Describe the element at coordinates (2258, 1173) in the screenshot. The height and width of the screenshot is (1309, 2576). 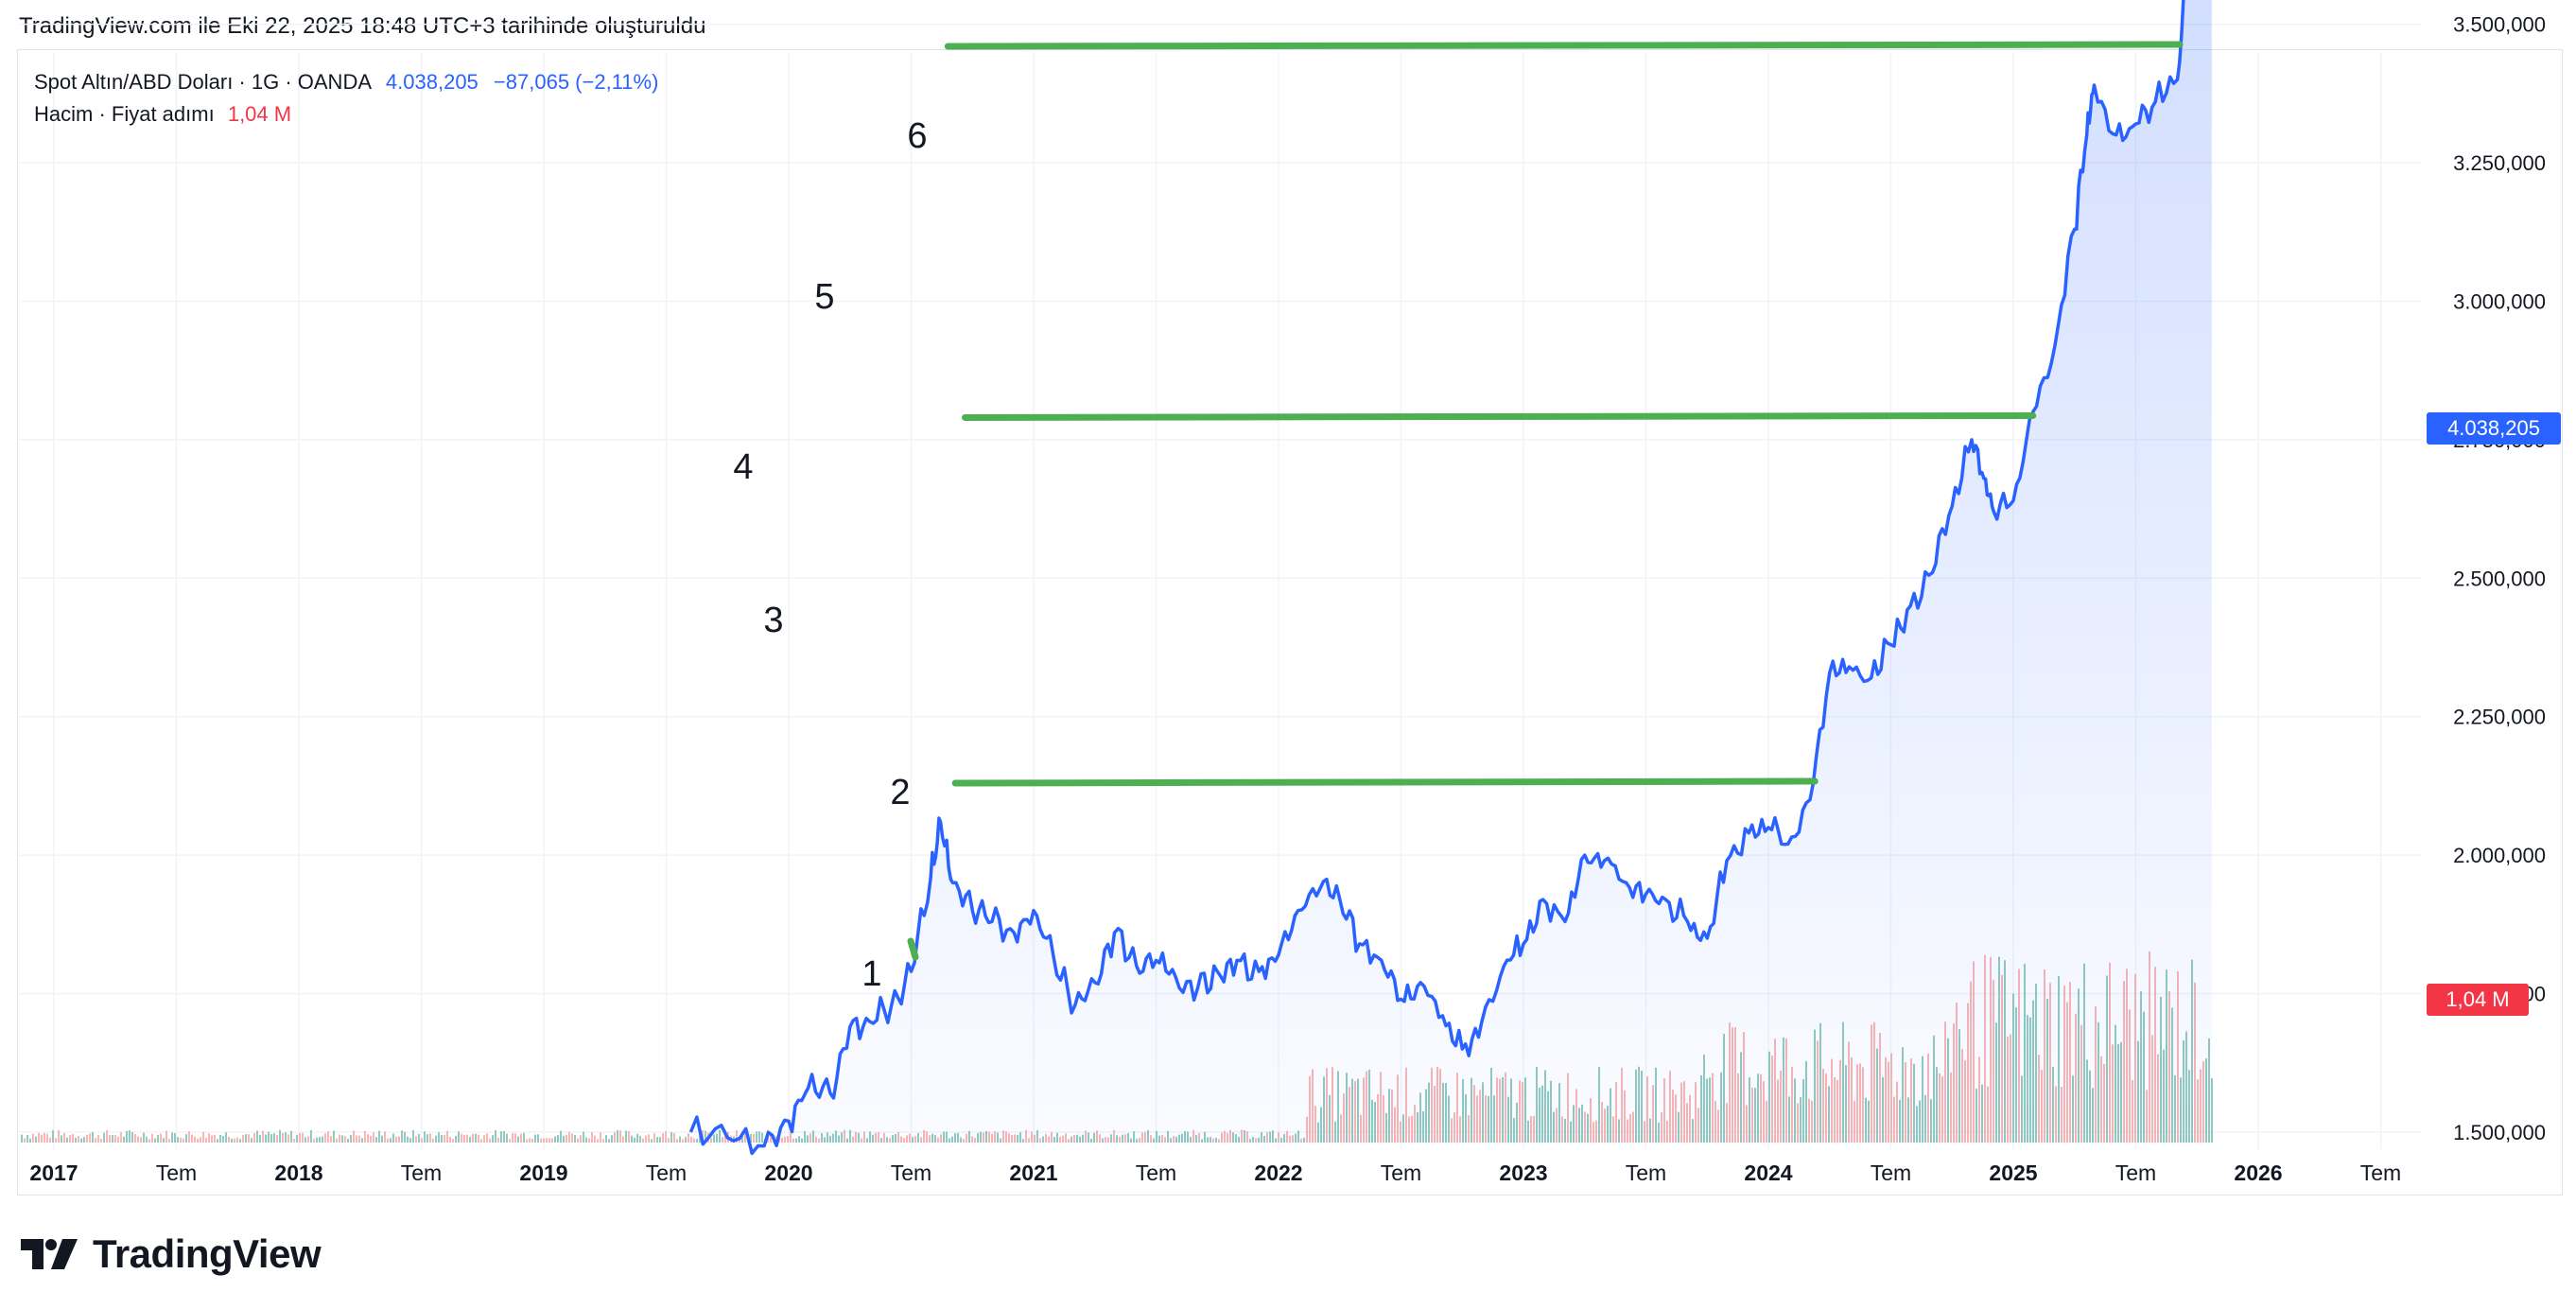
I see `x-tick-label: 2026` at that location.